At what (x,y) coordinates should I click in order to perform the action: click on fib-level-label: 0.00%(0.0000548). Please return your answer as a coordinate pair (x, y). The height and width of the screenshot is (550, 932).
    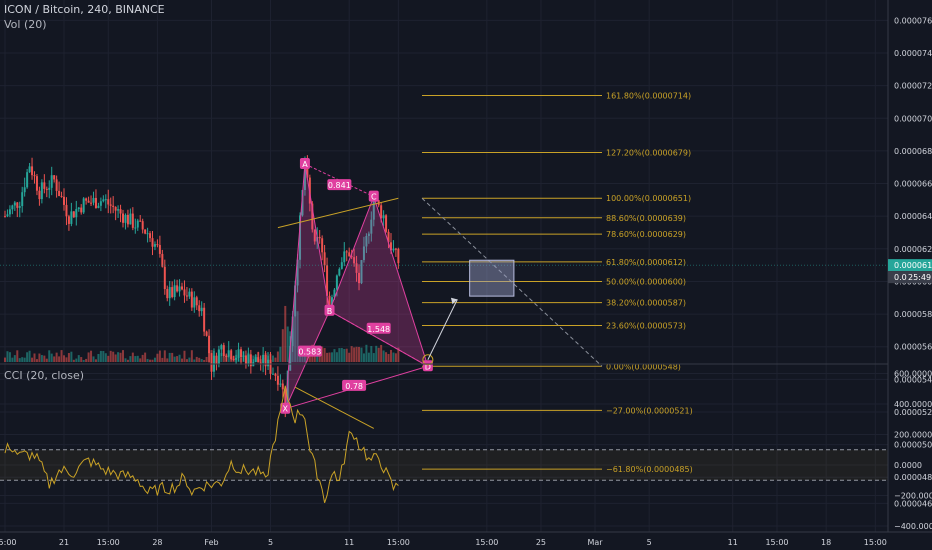
    Looking at the image, I should click on (643, 366).